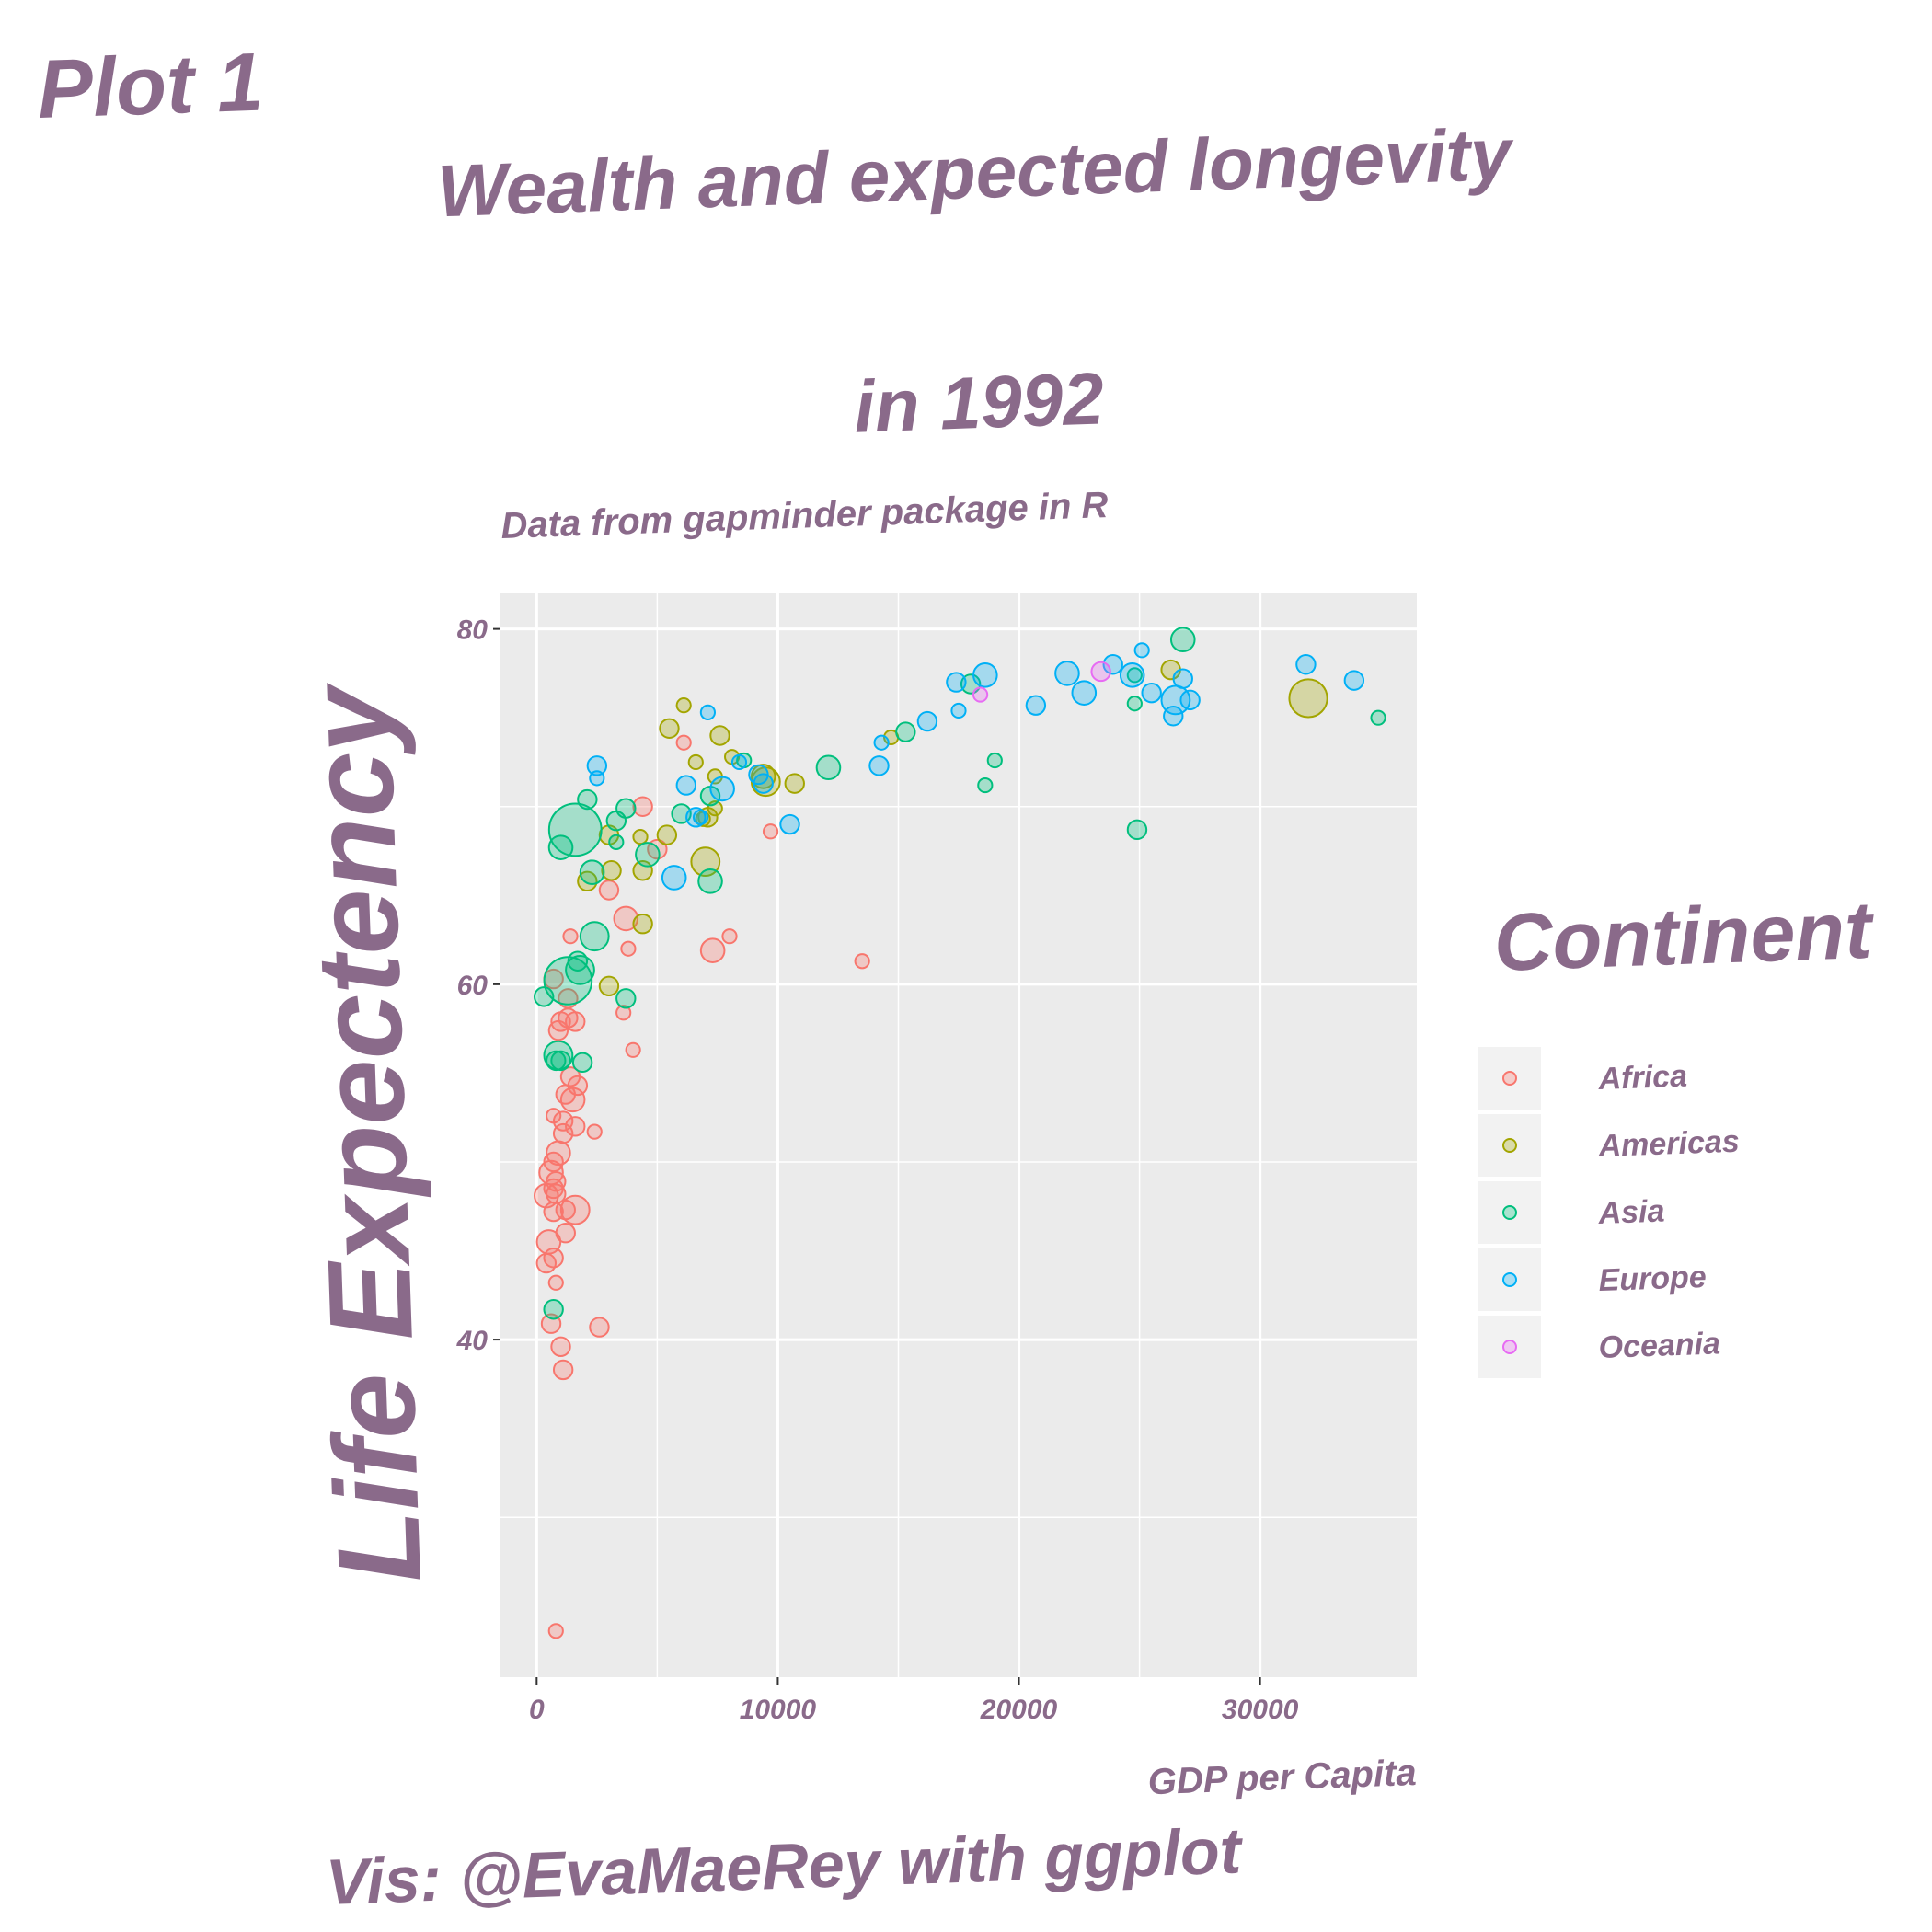 This screenshot has width=1932, height=1932. What do you see at coordinates (1668, 1144) in the screenshot?
I see `legend-label: Americas` at bounding box center [1668, 1144].